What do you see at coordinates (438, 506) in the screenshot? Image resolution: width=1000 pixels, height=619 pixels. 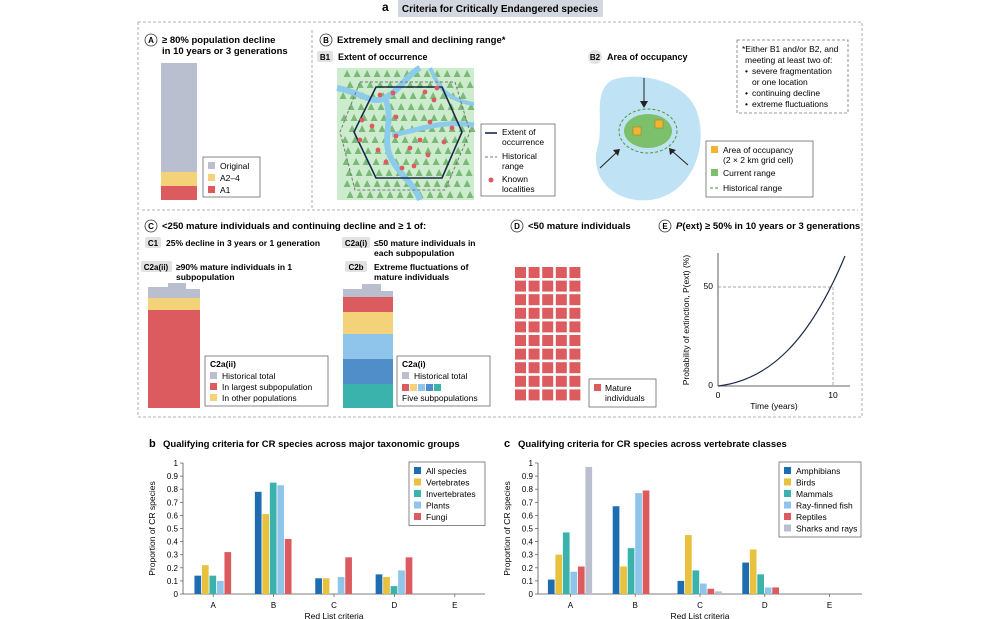 I see `legend-label: Plants` at bounding box center [438, 506].